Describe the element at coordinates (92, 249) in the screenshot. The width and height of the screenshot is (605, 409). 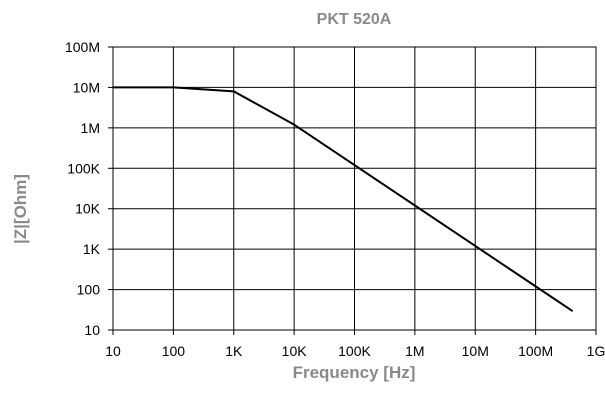
I see `y-tick-label: 1K` at that location.